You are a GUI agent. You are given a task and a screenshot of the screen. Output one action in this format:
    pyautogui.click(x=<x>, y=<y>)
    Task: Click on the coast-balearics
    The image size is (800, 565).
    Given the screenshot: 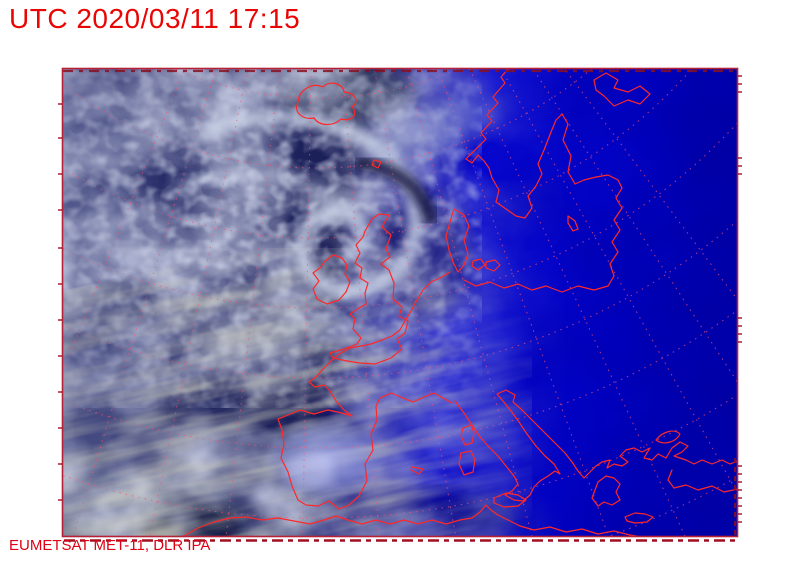 What is the action you would take?
    pyautogui.click(x=417, y=470)
    